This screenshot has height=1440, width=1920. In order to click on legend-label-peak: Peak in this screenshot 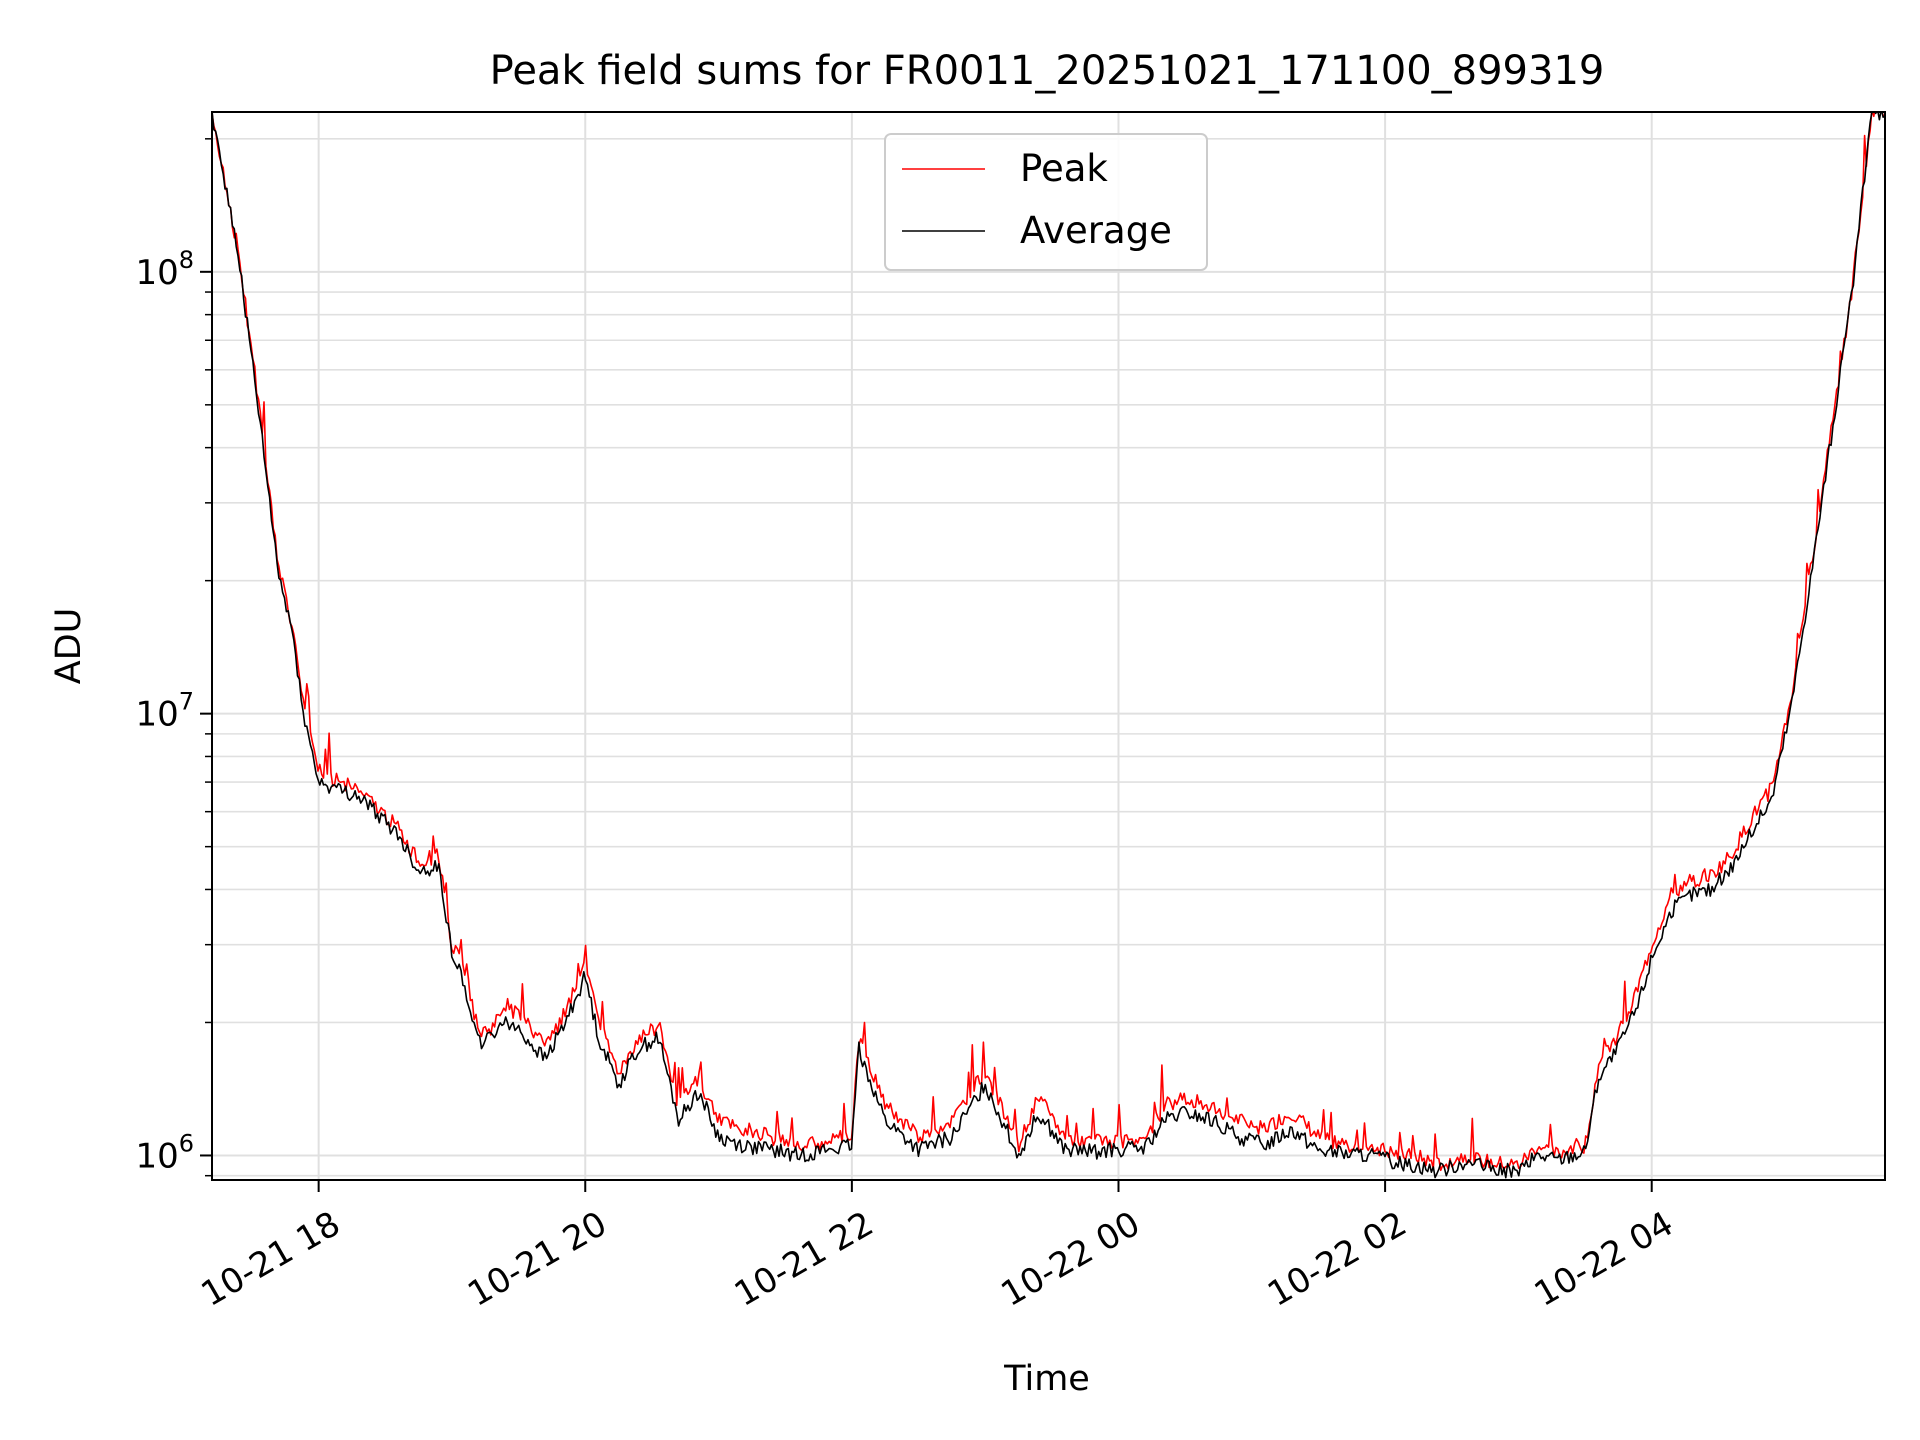, I will do `click(1064, 168)`.